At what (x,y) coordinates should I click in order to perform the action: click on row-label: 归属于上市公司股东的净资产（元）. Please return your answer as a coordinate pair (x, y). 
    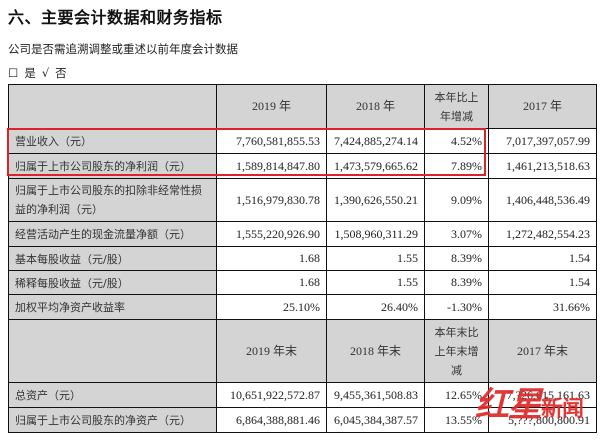
    Looking at the image, I should click on (112, 420).